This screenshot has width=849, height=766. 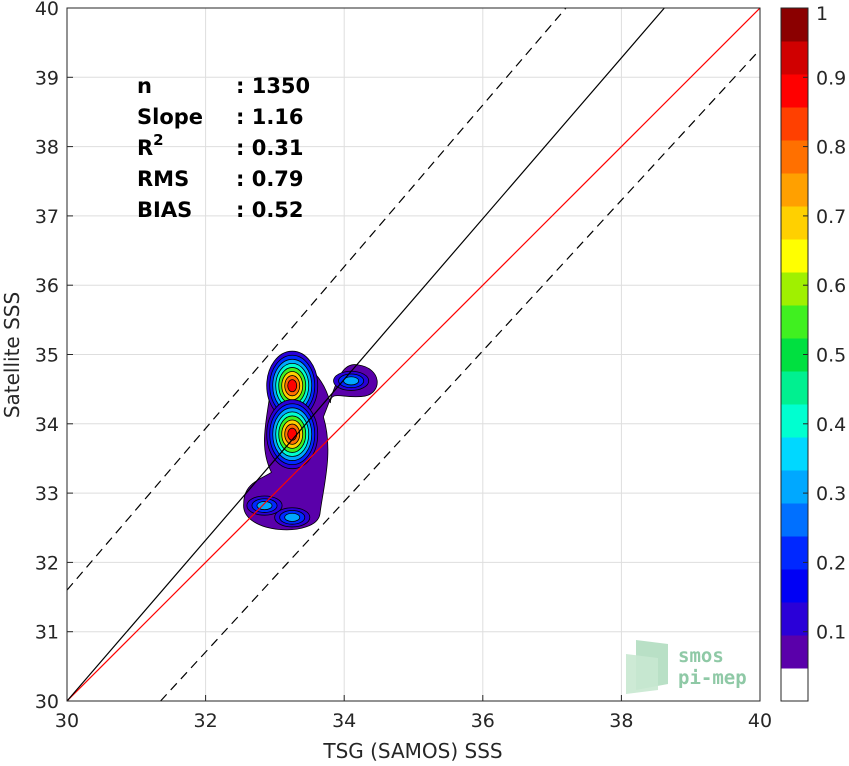 I want to click on x-axis-label: TSG (SAMOS) SSS, so click(x=412, y=751).